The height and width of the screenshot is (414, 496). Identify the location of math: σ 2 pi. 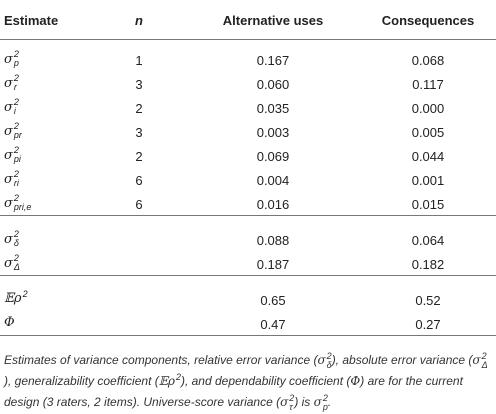
(12, 155).